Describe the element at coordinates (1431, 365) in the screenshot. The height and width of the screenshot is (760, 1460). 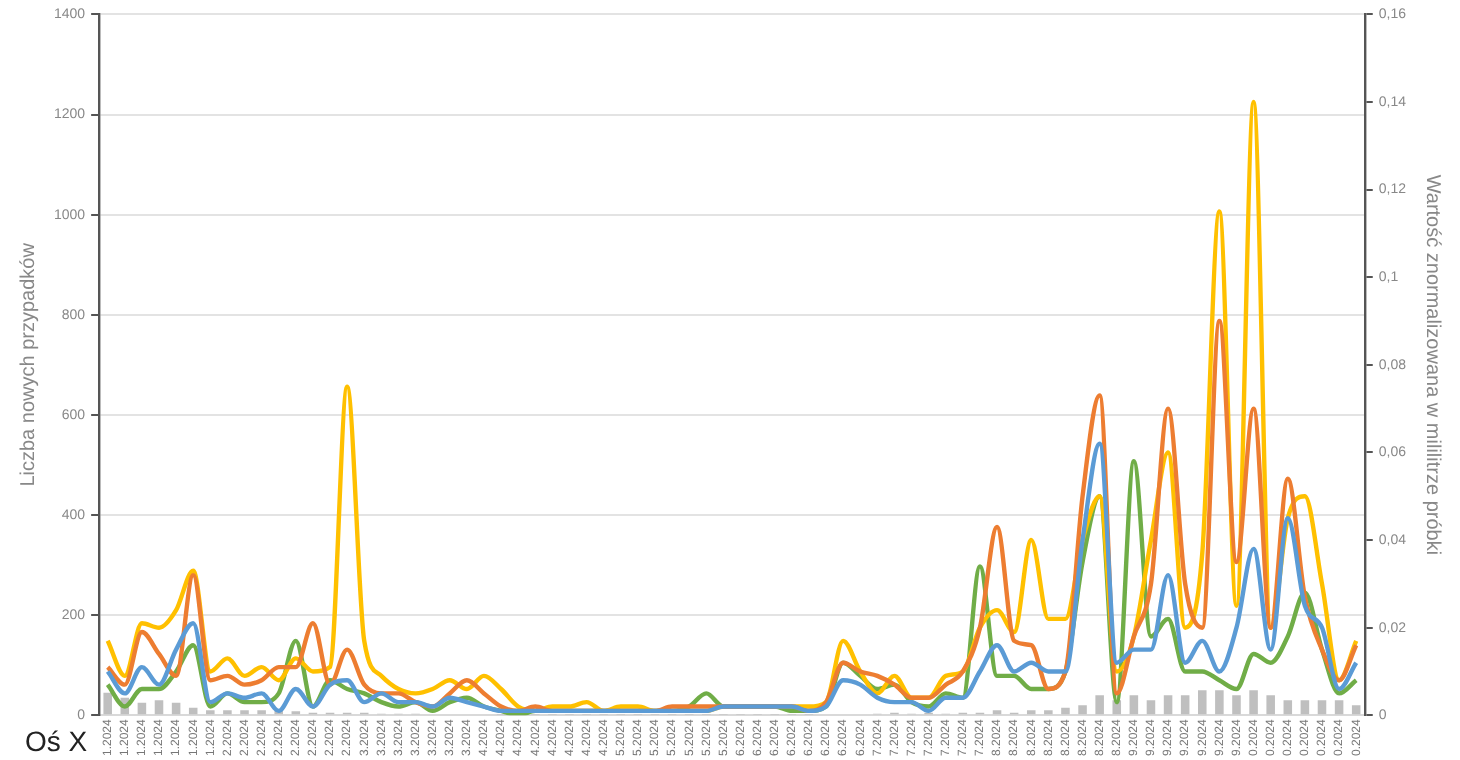
I see `y2-axis-title: Wartość znormalizowana w mililitrze próbki` at that location.